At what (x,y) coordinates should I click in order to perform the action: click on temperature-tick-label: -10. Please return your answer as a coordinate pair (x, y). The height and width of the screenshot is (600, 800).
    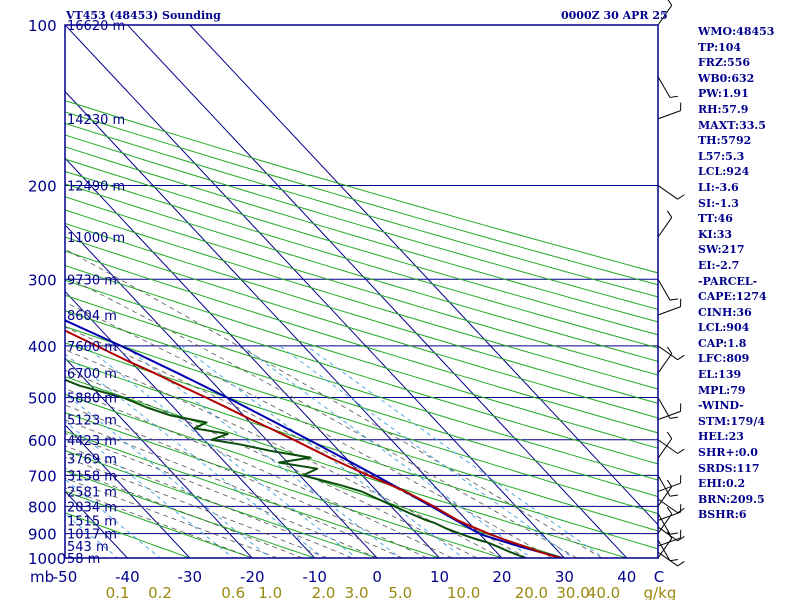
    Looking at the image, I should click on (314, 577).